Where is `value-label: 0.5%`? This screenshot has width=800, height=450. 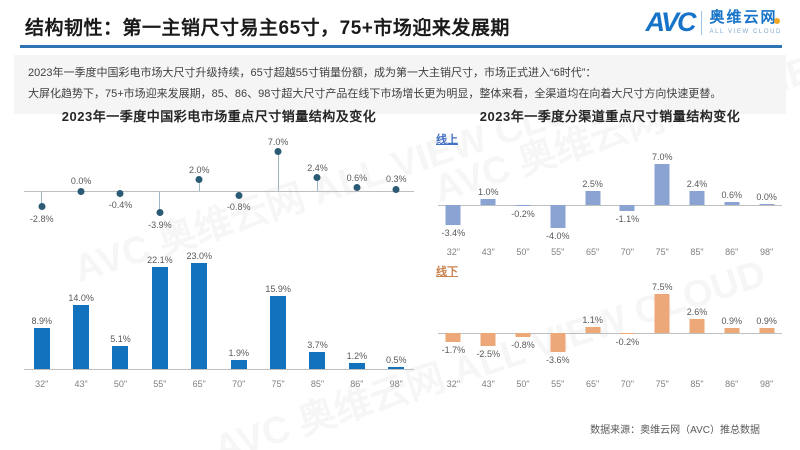 value-label: 0.5% is located at coordinates (396, 359).